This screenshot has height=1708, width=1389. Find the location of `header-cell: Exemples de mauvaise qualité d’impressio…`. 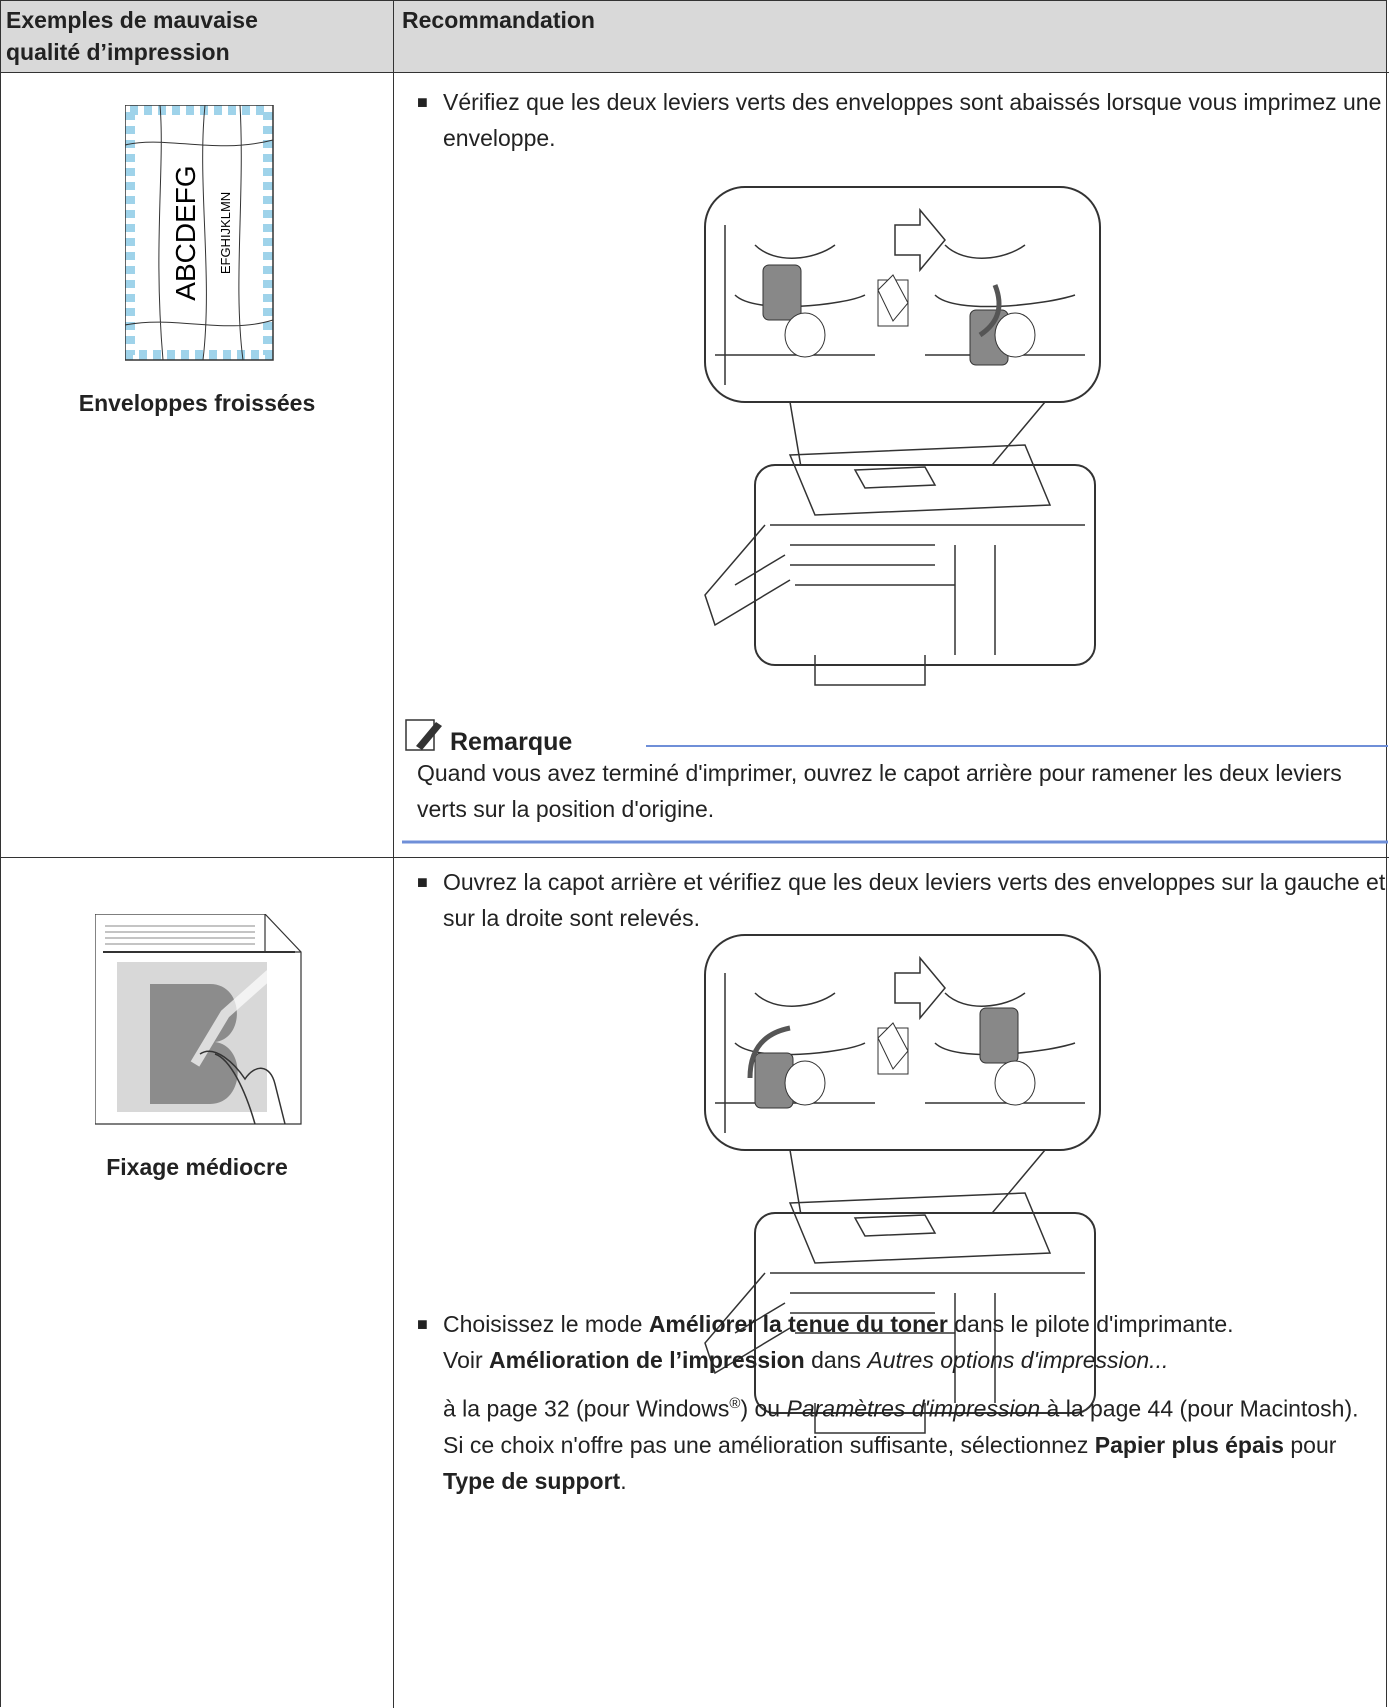

header-cell: Exemples de mauvaise qualité d’impressio… is located at coordinates (132, 36).